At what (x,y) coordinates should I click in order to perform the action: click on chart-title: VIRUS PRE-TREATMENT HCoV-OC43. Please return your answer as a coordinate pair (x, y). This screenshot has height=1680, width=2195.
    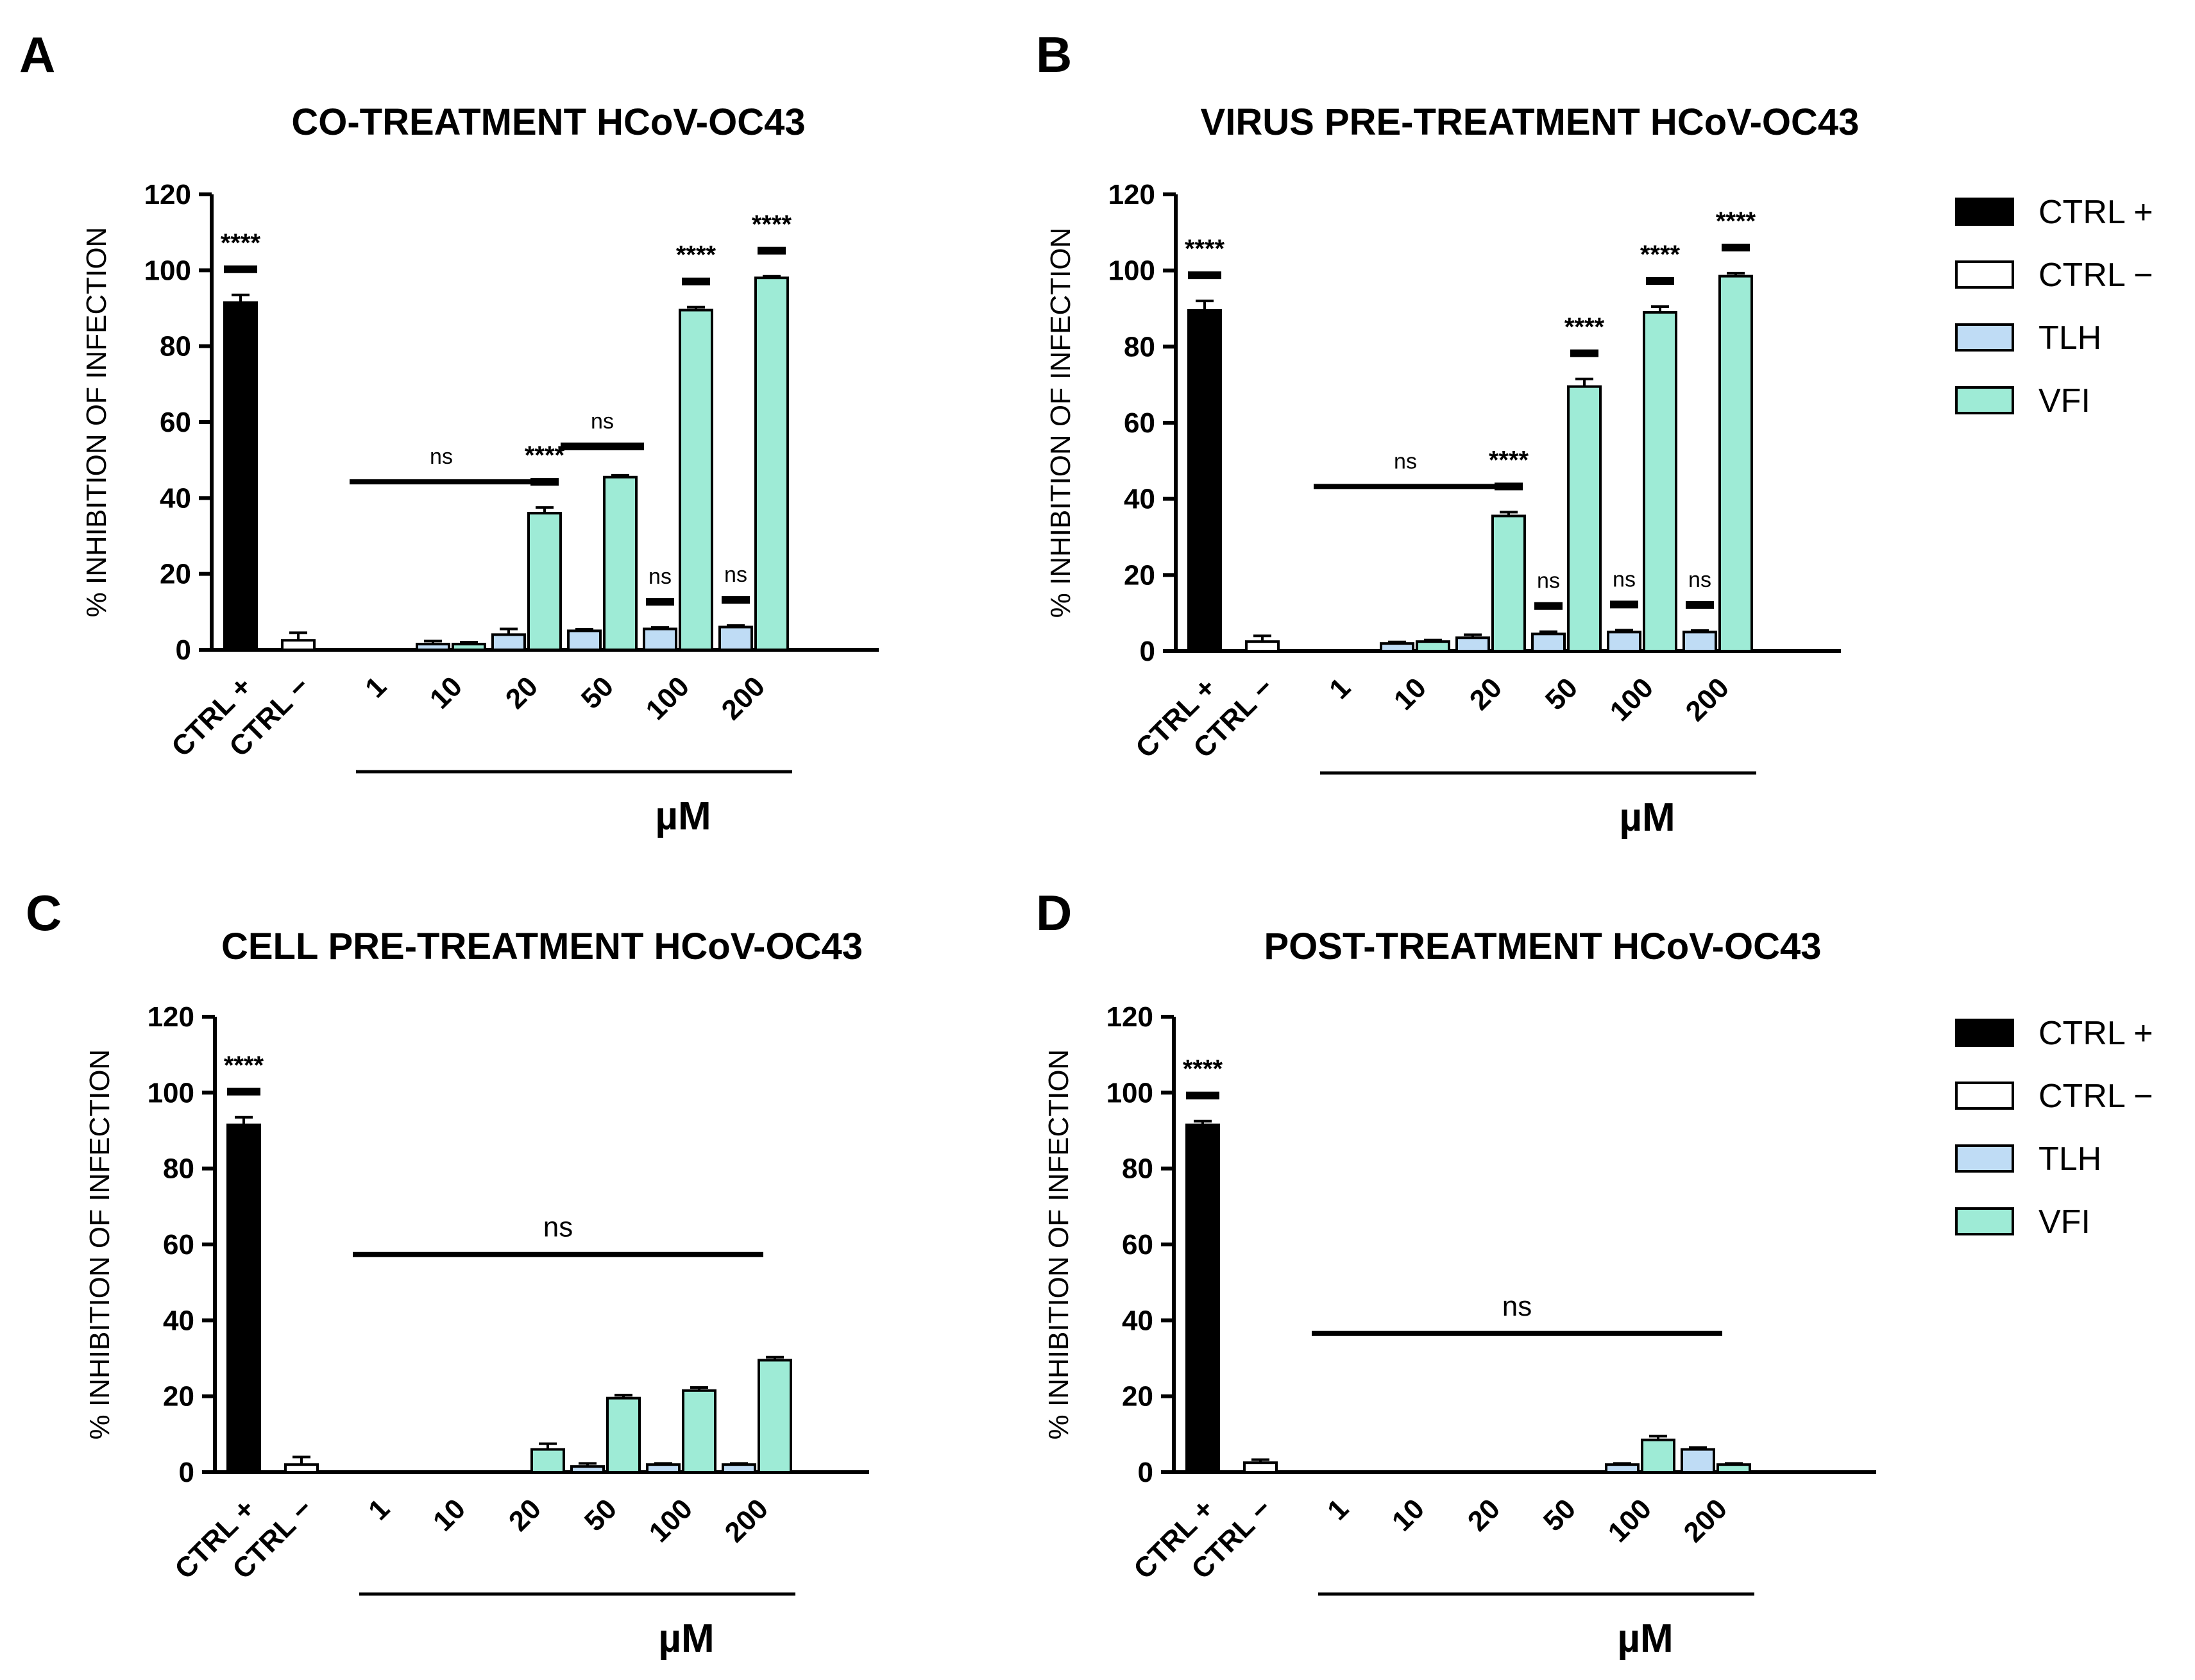
    Looking at the image, I should click on (1530, 122).